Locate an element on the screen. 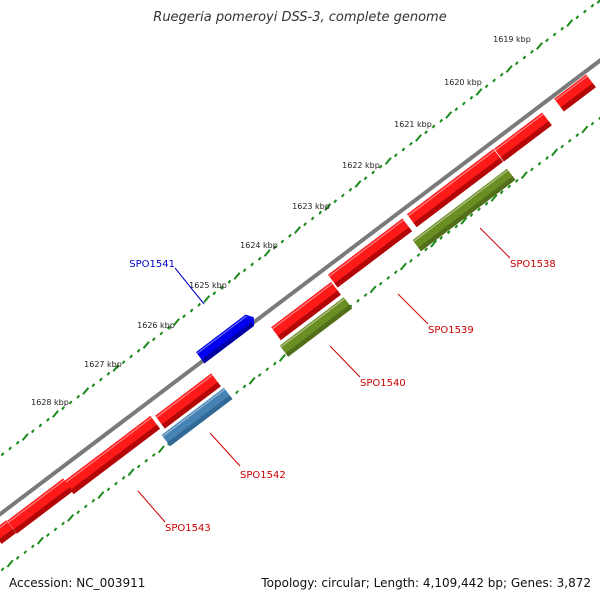 This screenshot has height=600, width=600. gene-feature-spo1543 is located at coordinates (112, 455).